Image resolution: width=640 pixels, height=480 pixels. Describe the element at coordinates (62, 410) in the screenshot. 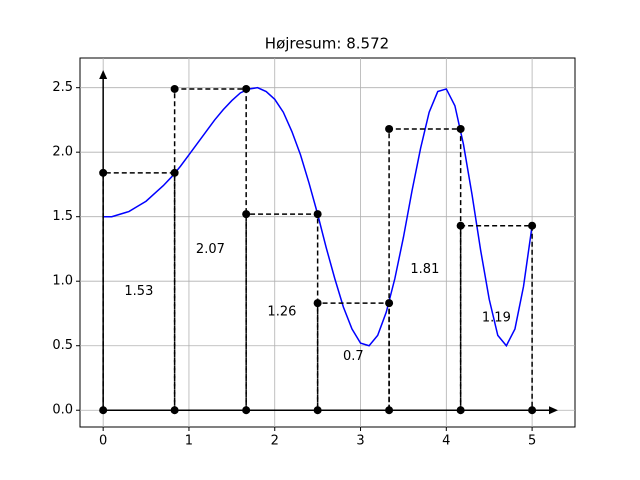

I see `y-tick-label: 0.0` at that location.